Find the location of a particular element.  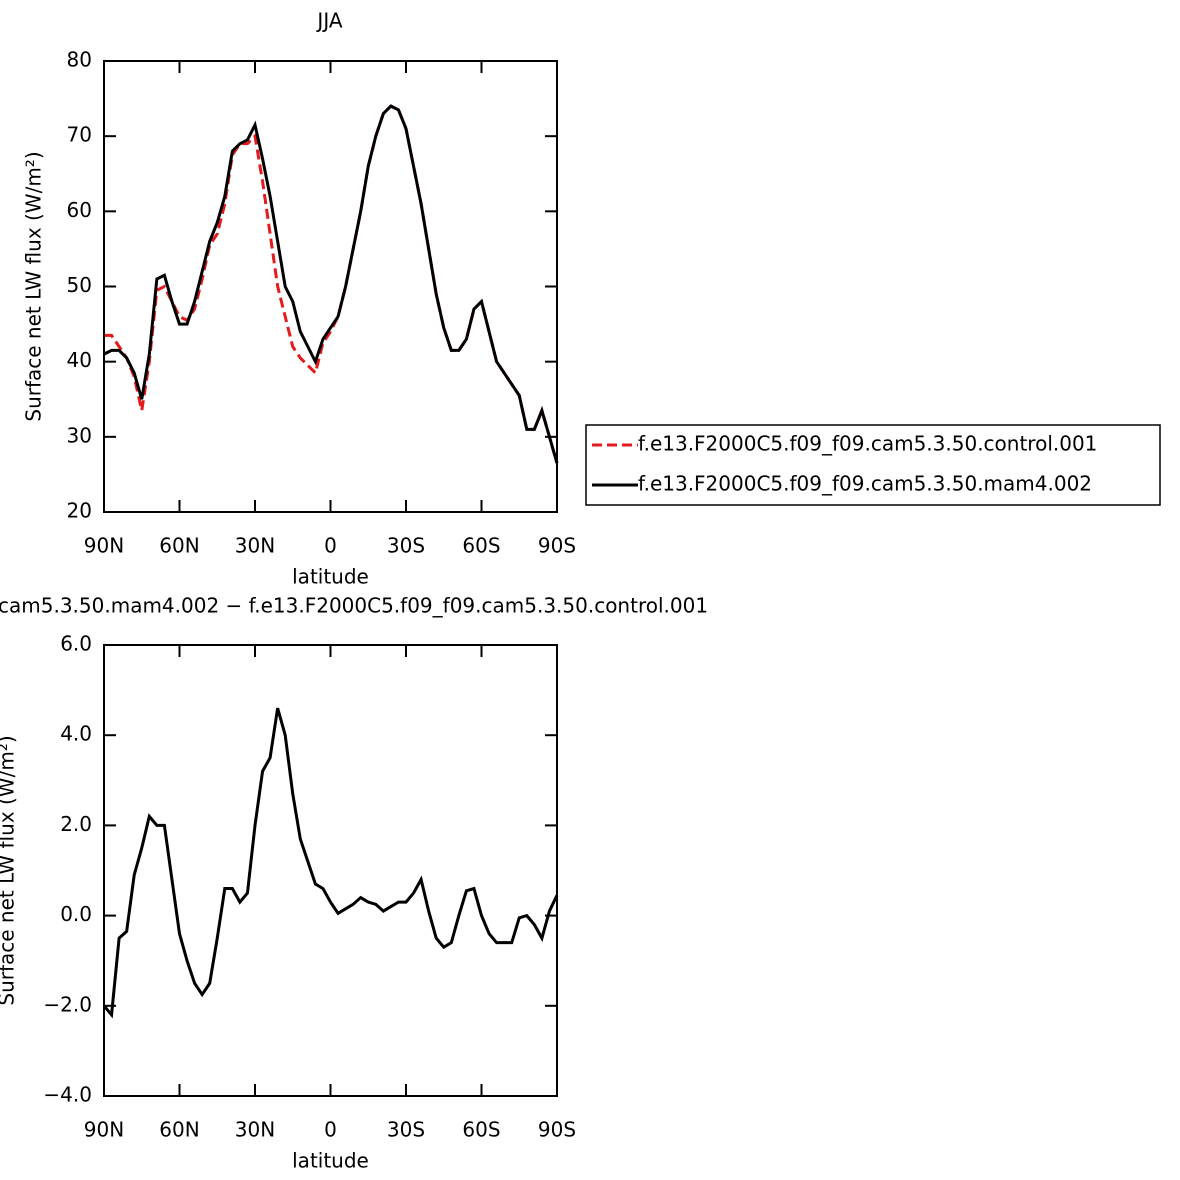

y-tick-label: 20 is located at coordinates (79, 511).